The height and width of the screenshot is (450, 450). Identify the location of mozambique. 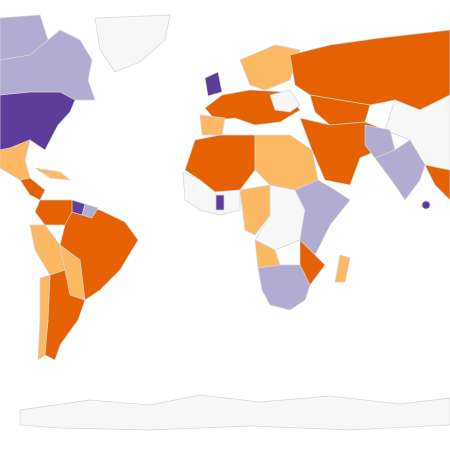
(312, 262).